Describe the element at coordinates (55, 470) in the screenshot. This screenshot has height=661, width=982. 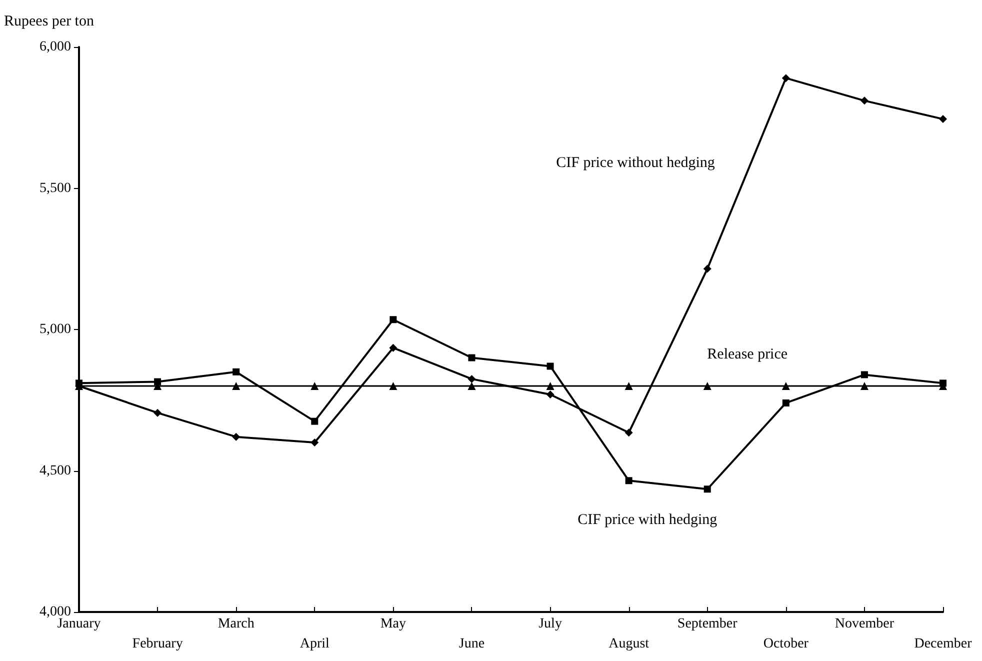
I see `y-tick-label: 4,500` at that location.